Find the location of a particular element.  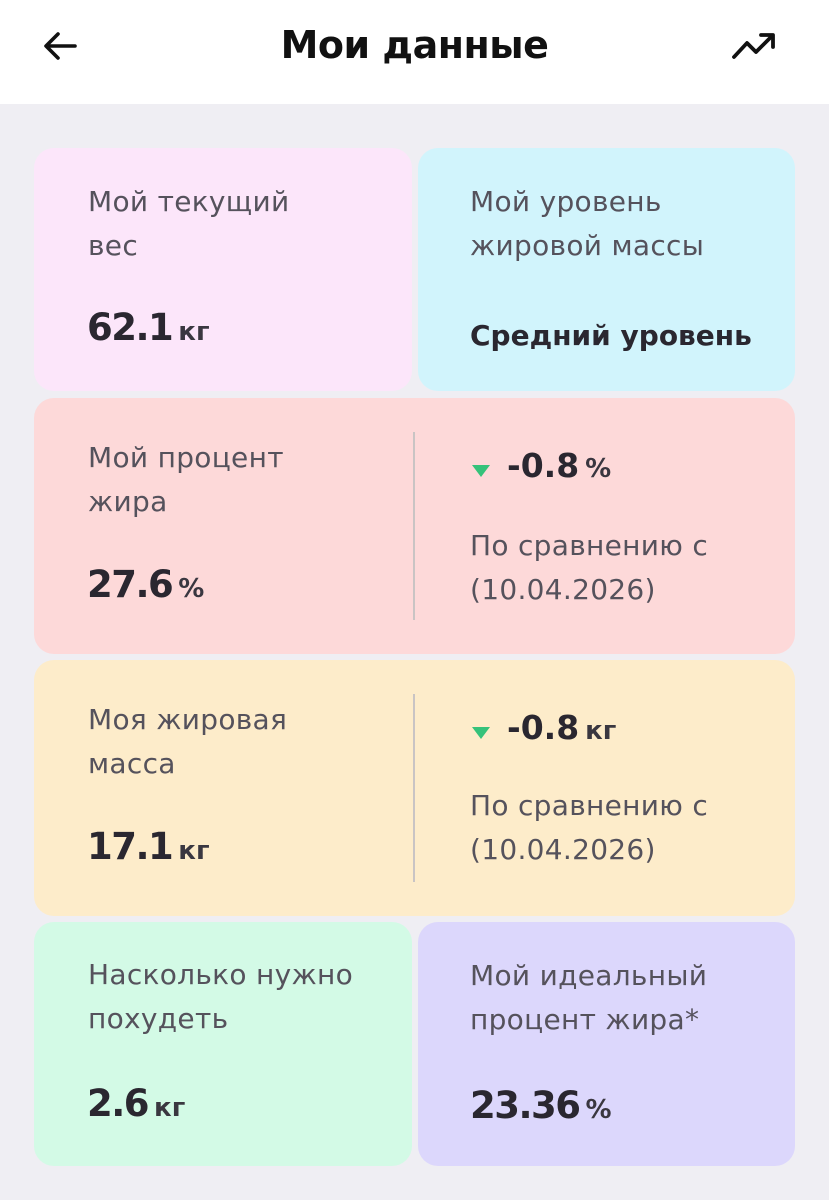

weight-number: 62.1 is located at coordinates (130, 327).